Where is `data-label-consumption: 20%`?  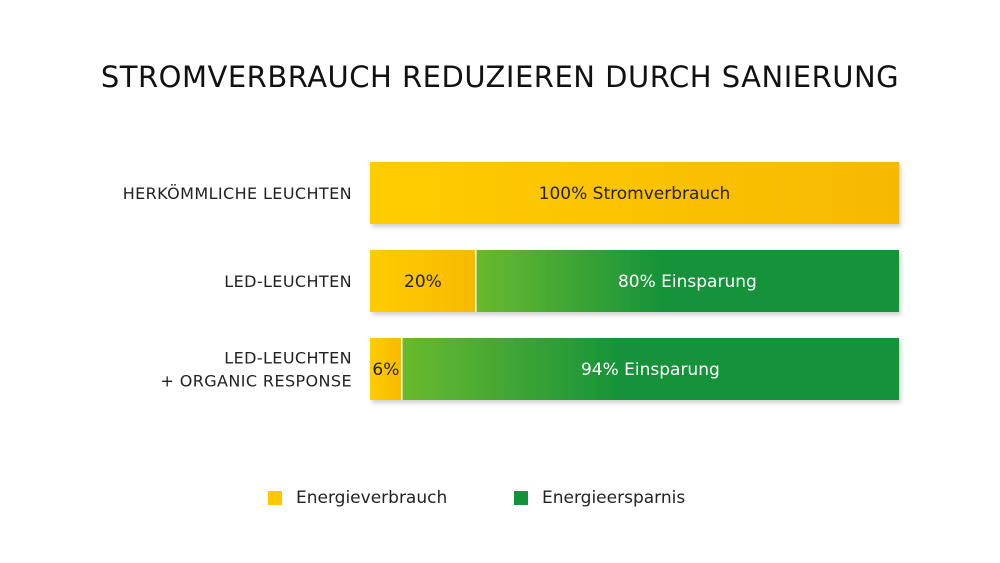 data-label-consumption: 20% is located at coordinates (423, 282).